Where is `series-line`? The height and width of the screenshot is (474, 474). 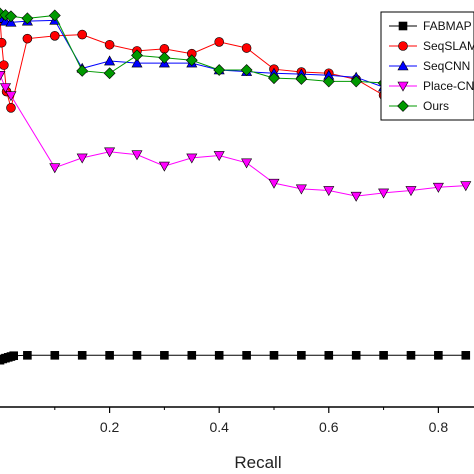
series-line is located at coordinates (233, 357).